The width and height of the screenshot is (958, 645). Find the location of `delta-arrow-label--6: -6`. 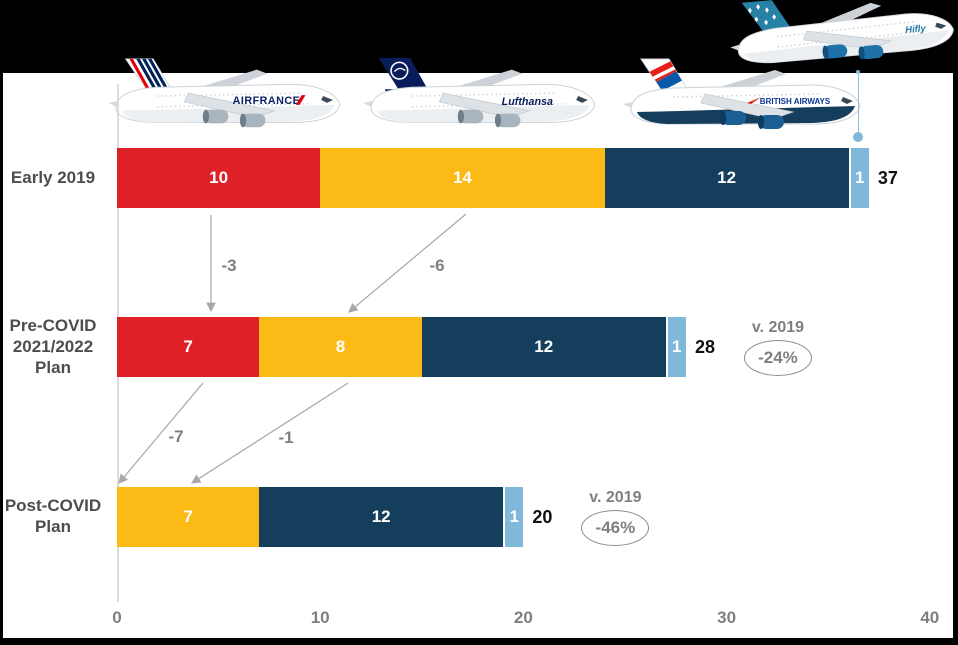

delta-arrow-label--6: -6 is located at coordinates (437, 265).